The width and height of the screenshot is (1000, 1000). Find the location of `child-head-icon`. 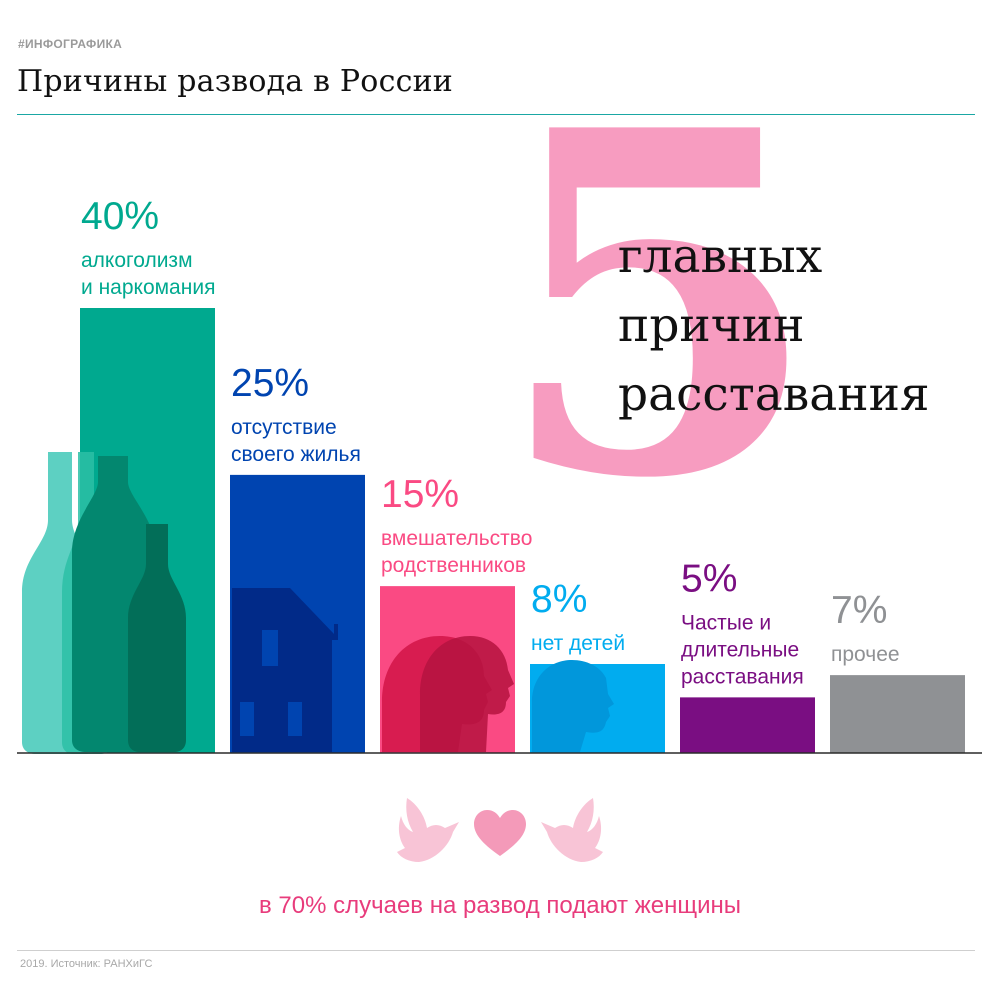

child-head-icon is located at coordinates (573, 706).